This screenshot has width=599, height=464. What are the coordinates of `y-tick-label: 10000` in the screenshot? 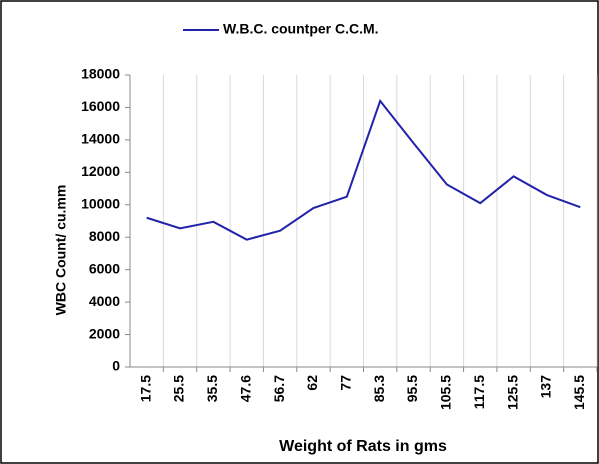 It's located at (100, 203).